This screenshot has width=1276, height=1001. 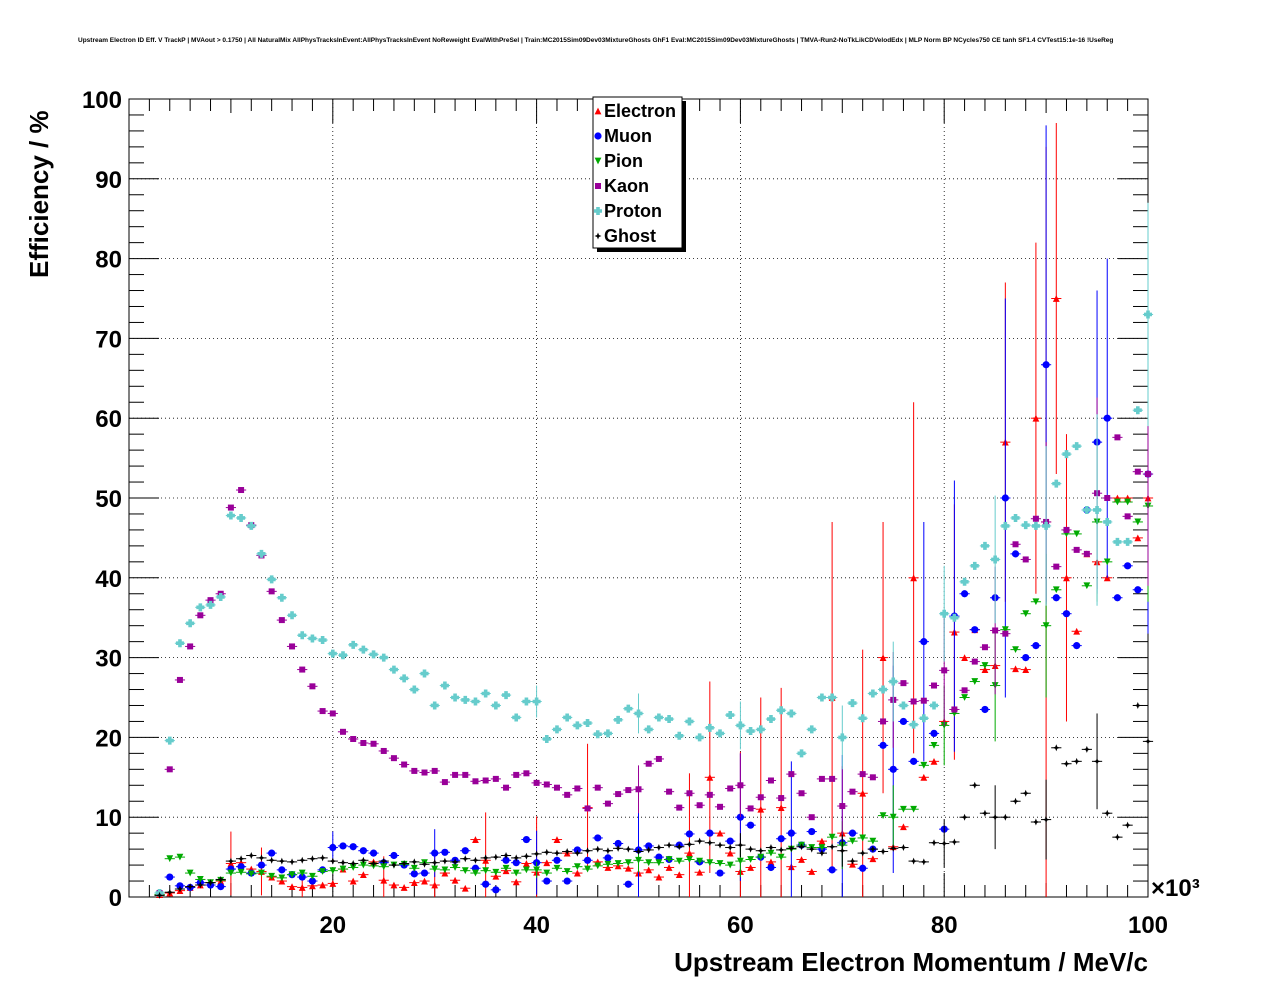 What do you see at coordinates (633, 211) in the screenshot?
I see `legend-label-proton: Proton` at bounding box center [633, 211].